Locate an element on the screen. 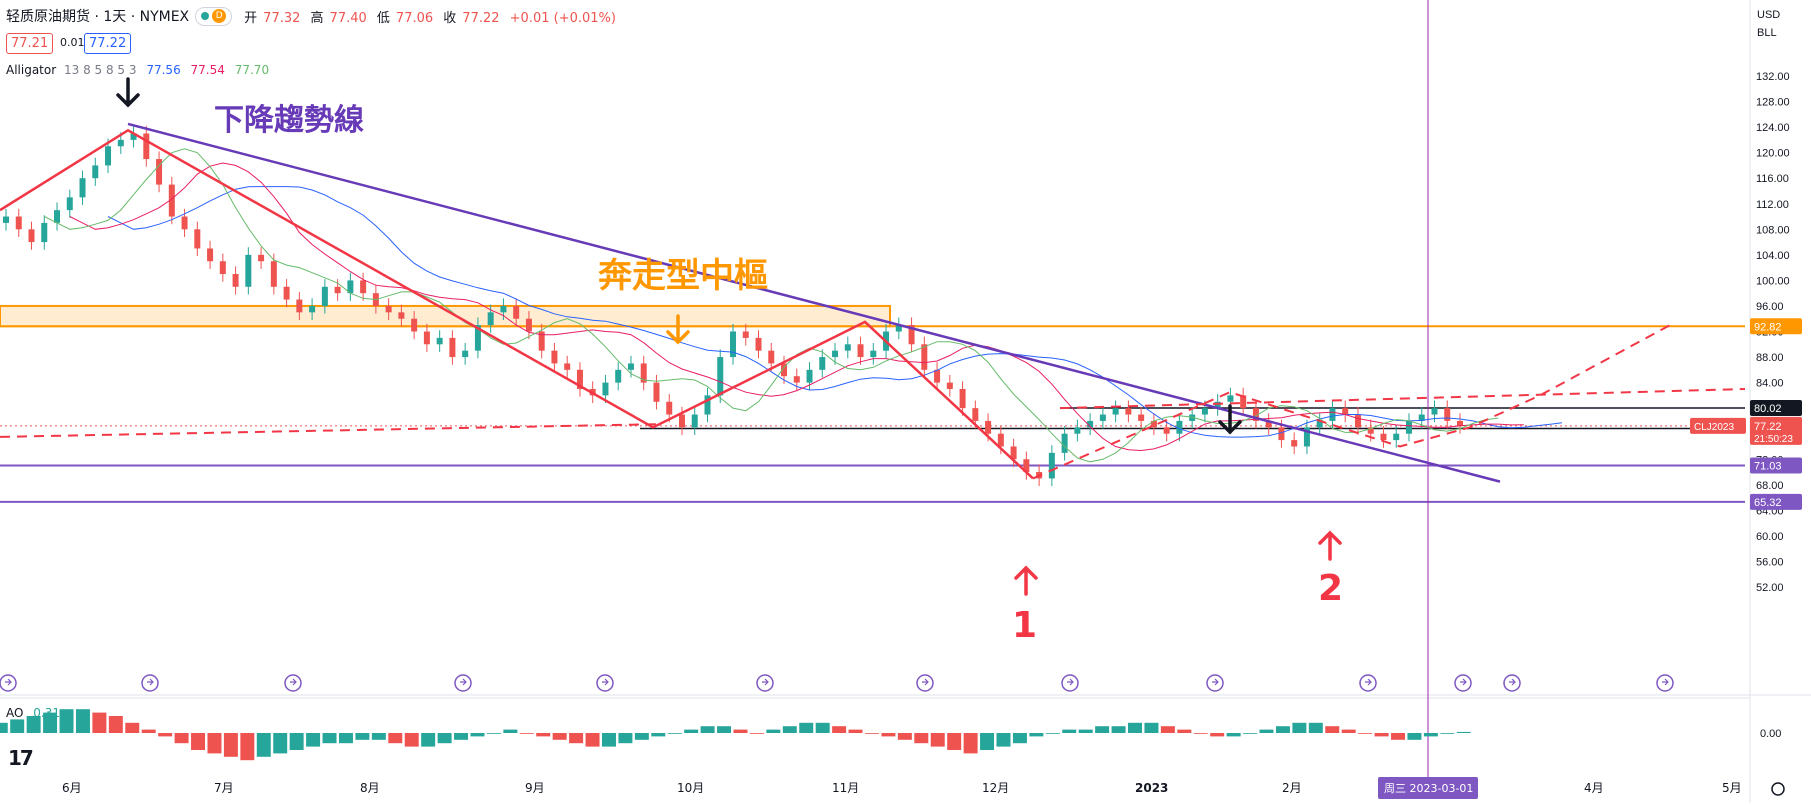 The width and height of the screenshot is (1811, 807). settings-gear-icon is located at coordinates (1778, 789).